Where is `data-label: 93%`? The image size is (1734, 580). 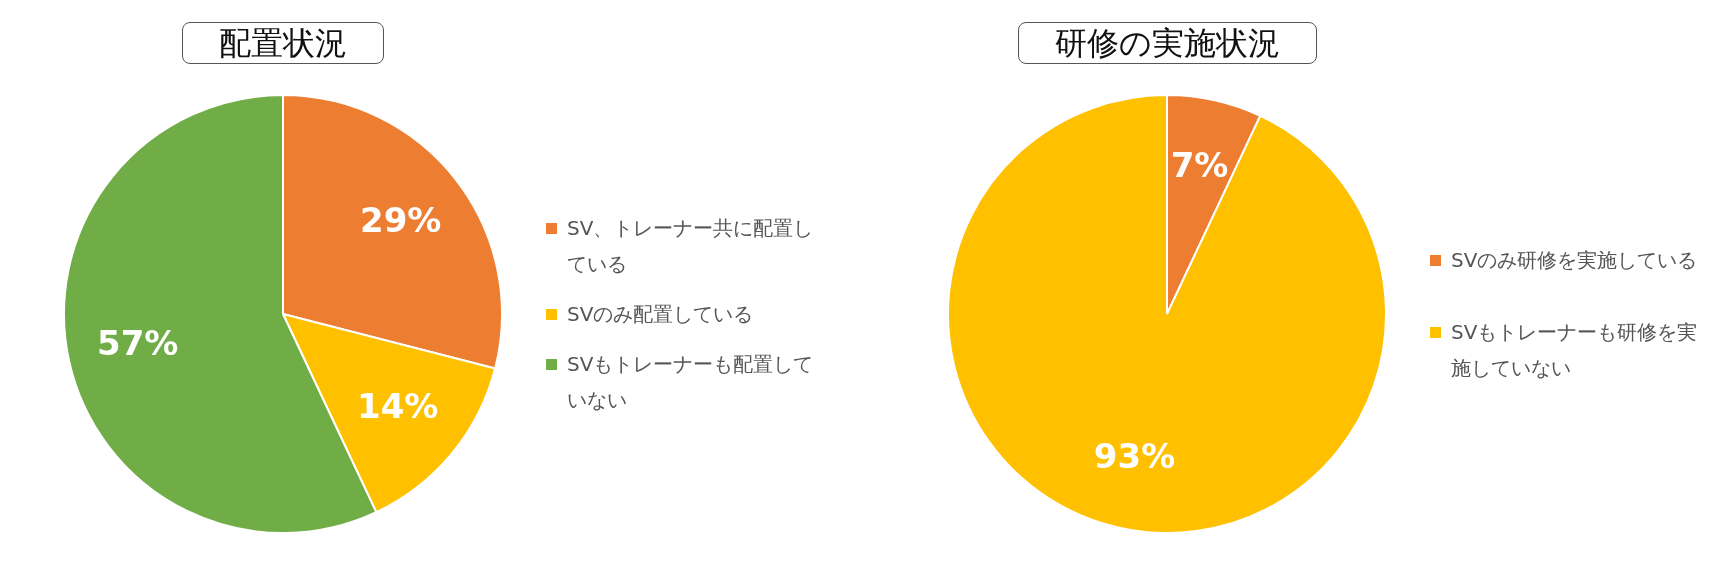
data-label: 93% is located at coordinates (1134, 456).